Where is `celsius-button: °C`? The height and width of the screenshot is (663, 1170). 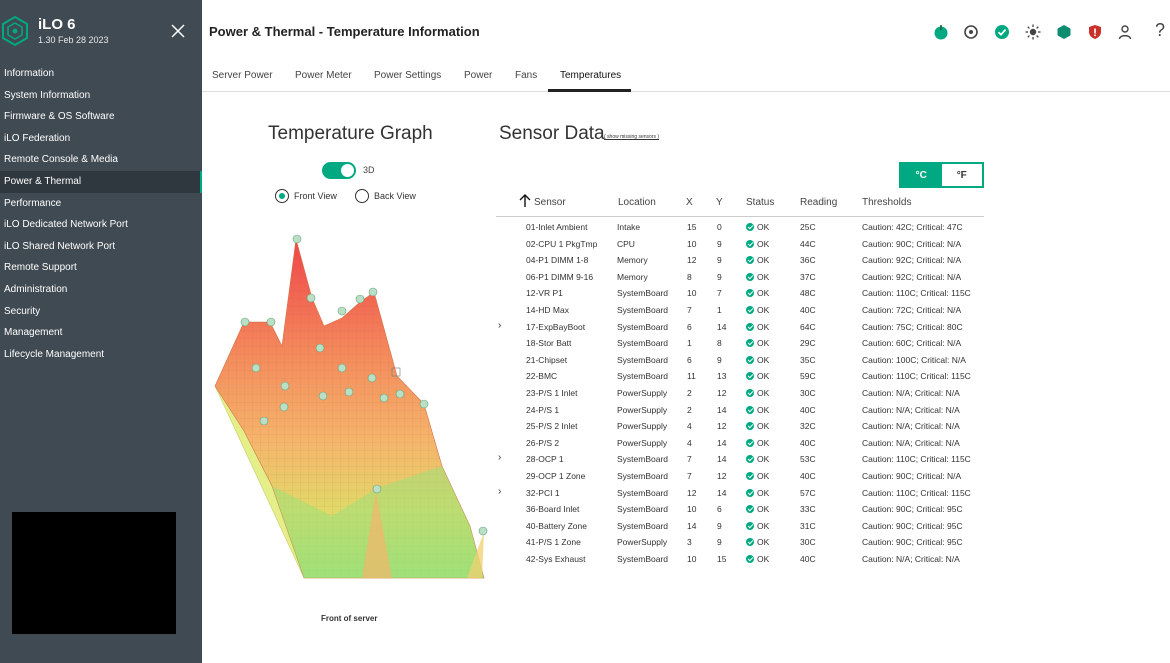 celsius-button: °C is located at coordinates (921, 175).